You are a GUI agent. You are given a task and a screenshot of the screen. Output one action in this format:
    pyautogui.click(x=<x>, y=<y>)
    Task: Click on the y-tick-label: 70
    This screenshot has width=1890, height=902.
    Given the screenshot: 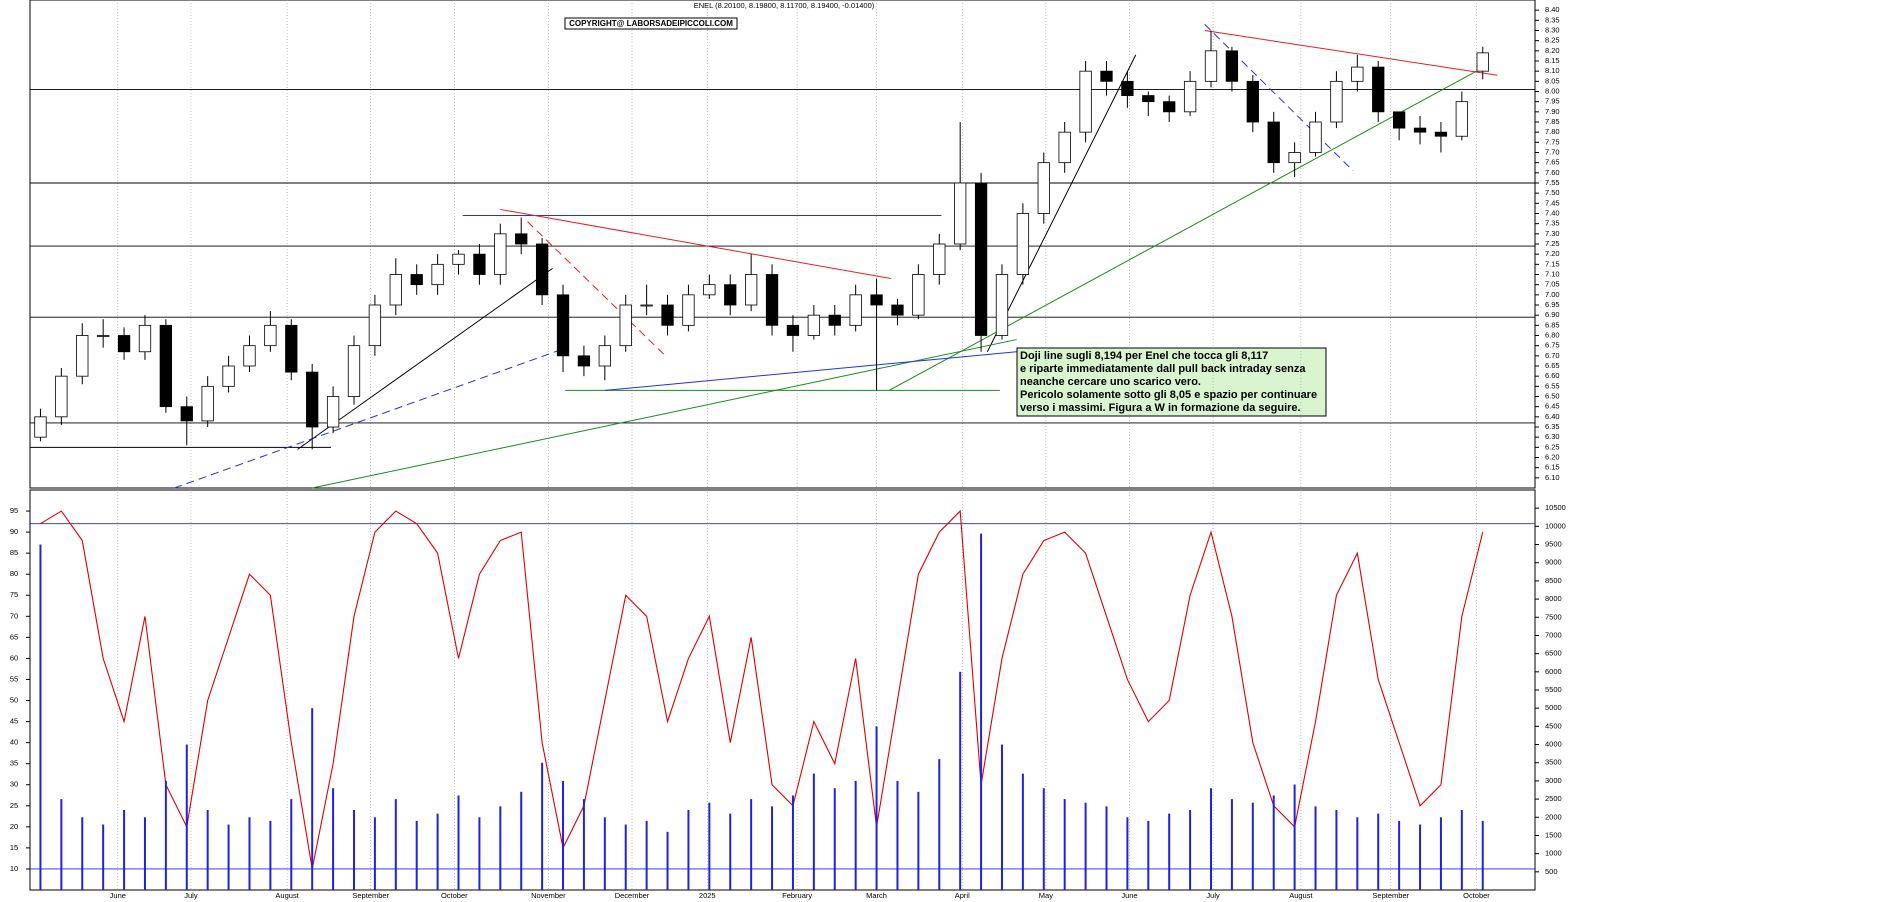 What is the action you would take?
    pyautogui.click(x=14, y=615)
    